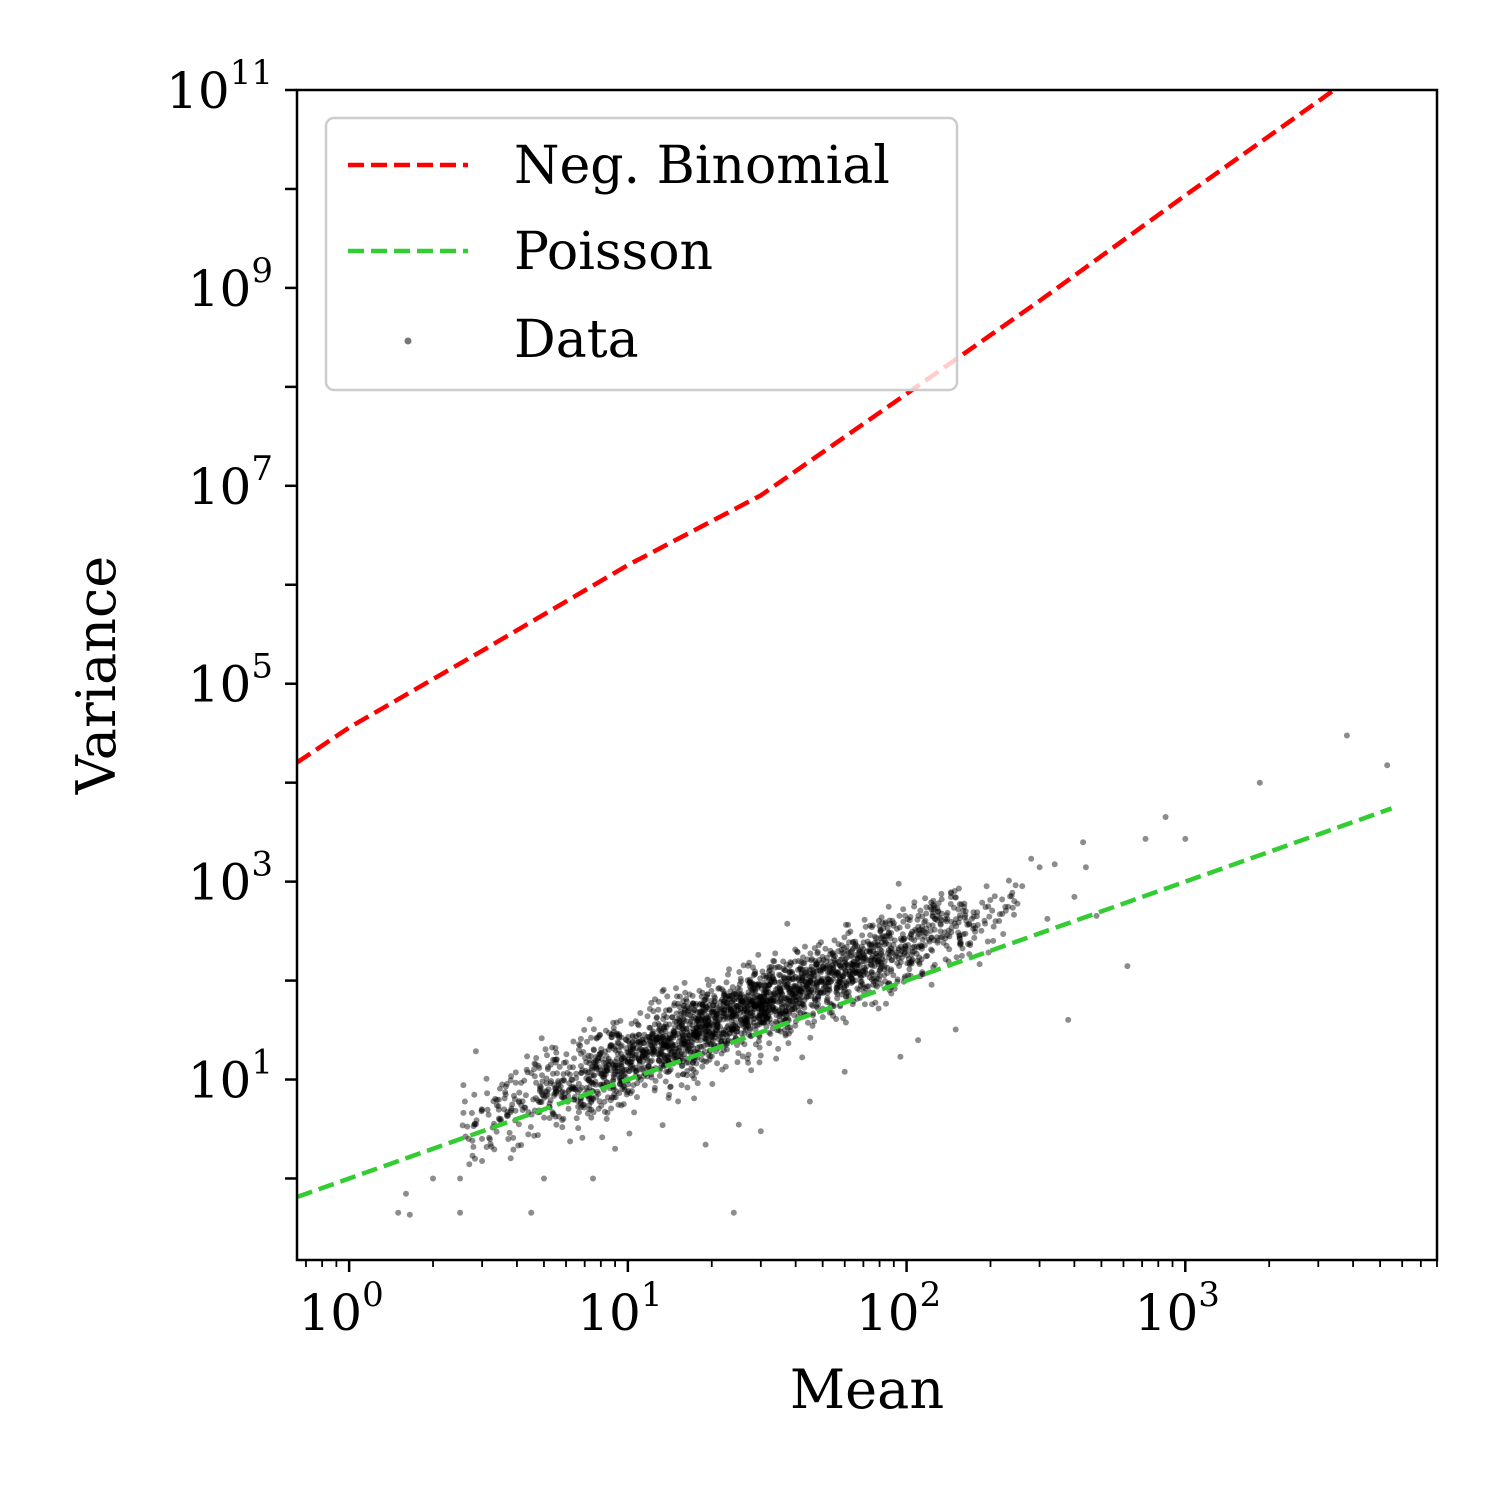  What do you see at coordinates (641, 254) in the screenshot?
I see `legend-box` at bounding box center [641, 254].